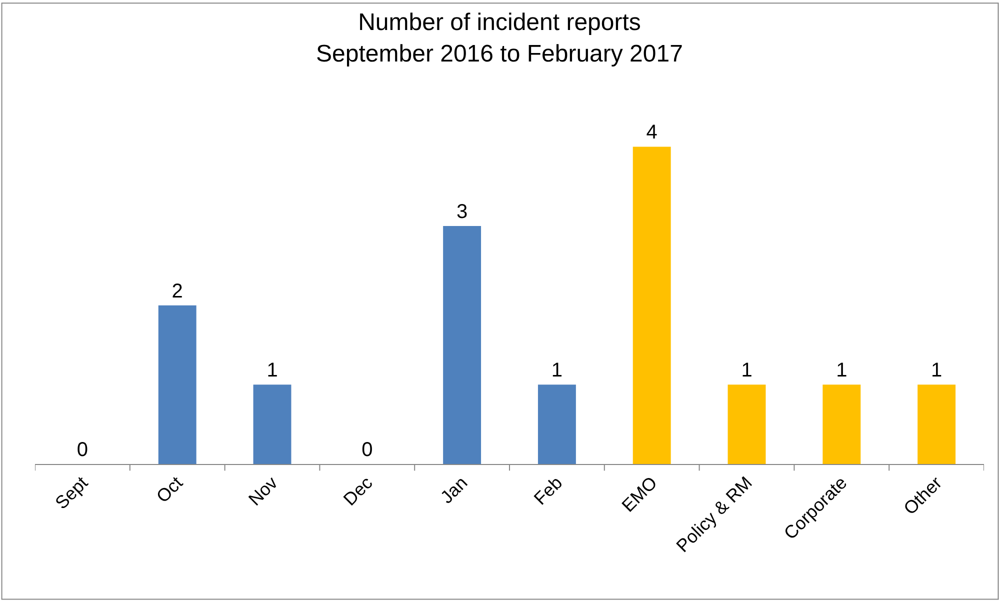  What do you see at coordinates (454, 490) in the screenshot?
I see `x-tick-label: Jan` at bounding box center [454, 490].